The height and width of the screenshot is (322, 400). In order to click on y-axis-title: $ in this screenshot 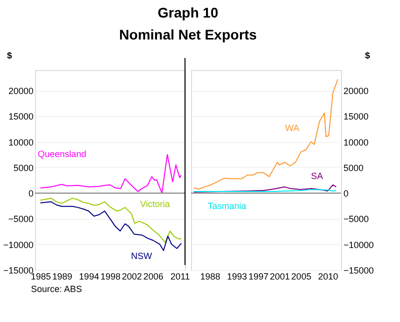, I will do `click(9, 55)`.